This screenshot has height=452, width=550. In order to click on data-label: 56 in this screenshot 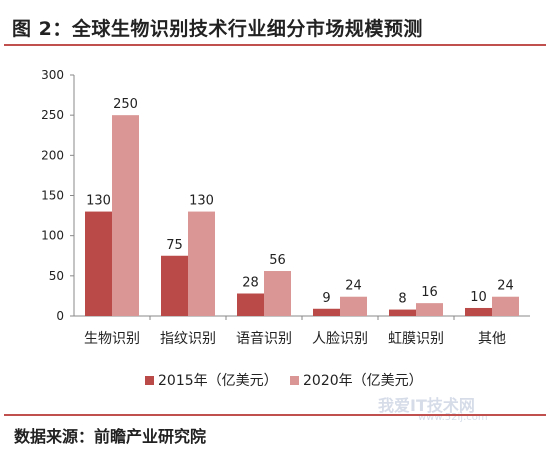, I will do `click(277, 260)`.